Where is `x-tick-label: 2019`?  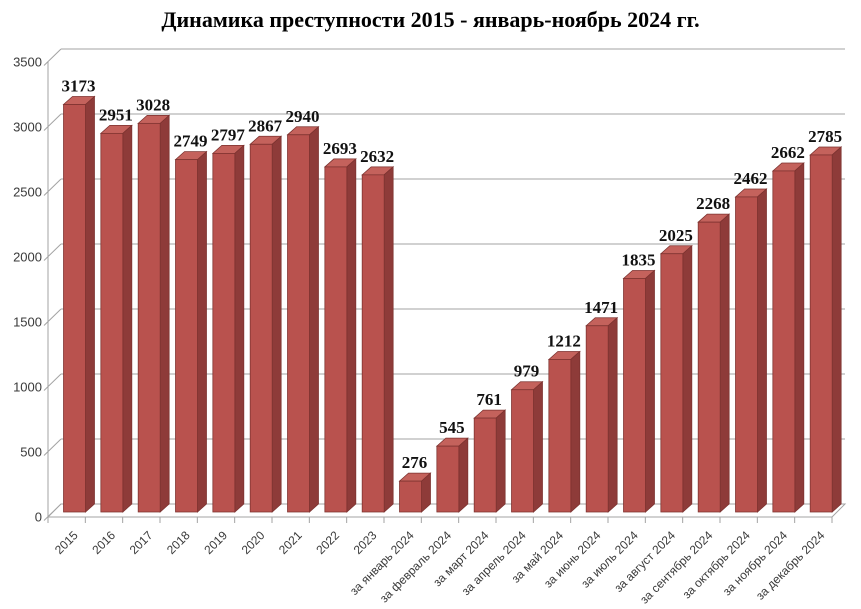 x-tick-label: 2019 is located at coordinates (215, 542).